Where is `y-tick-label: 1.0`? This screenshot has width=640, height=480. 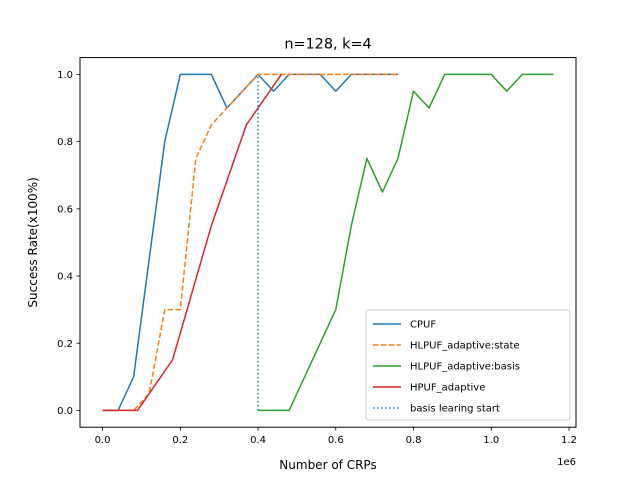
y-tick-label: 1.0 is located at coordinates (65, 75).